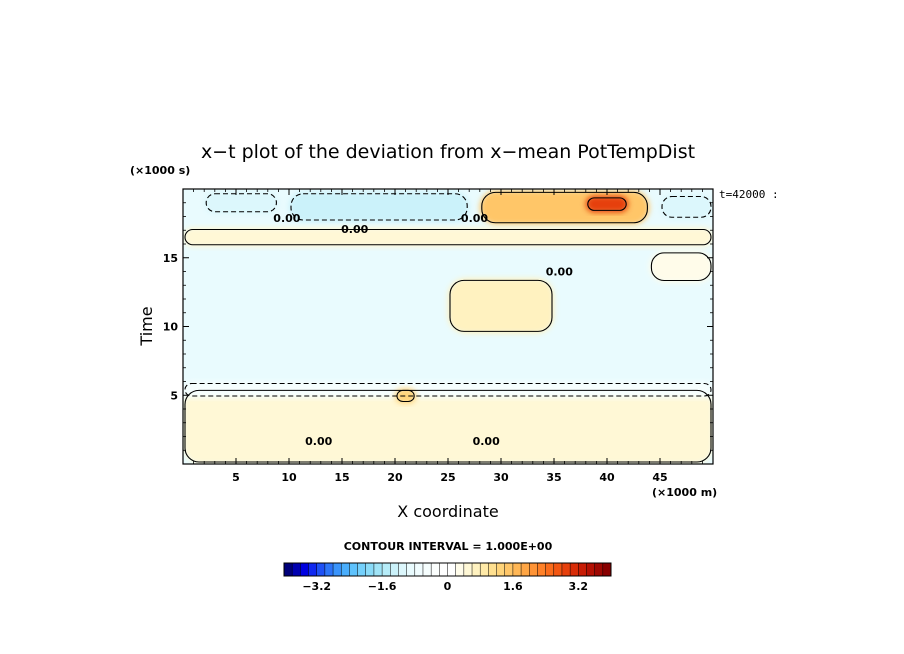  I want to click on colorbar-tick-label: 0, so click(448, 586).